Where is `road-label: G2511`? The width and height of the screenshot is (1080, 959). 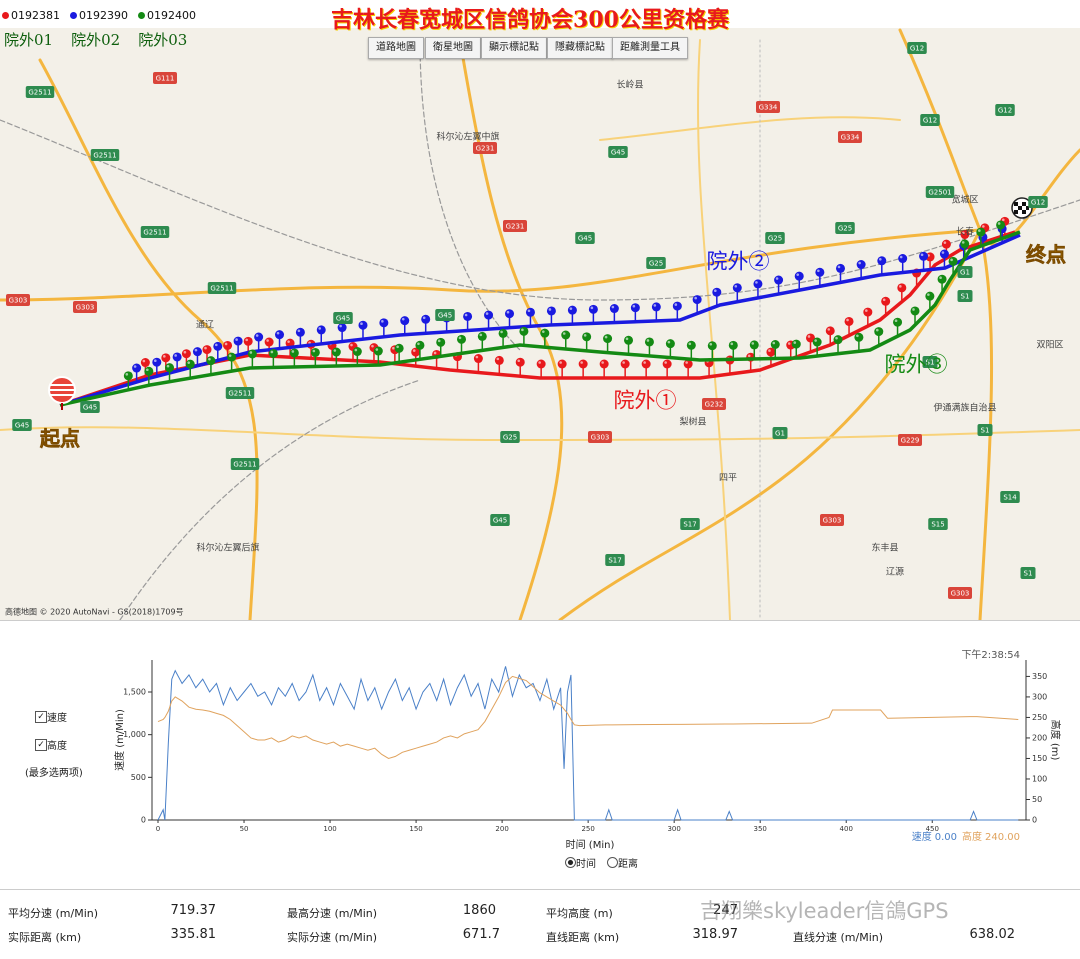 road-label: G2511 is located at coordinates (239, 394).